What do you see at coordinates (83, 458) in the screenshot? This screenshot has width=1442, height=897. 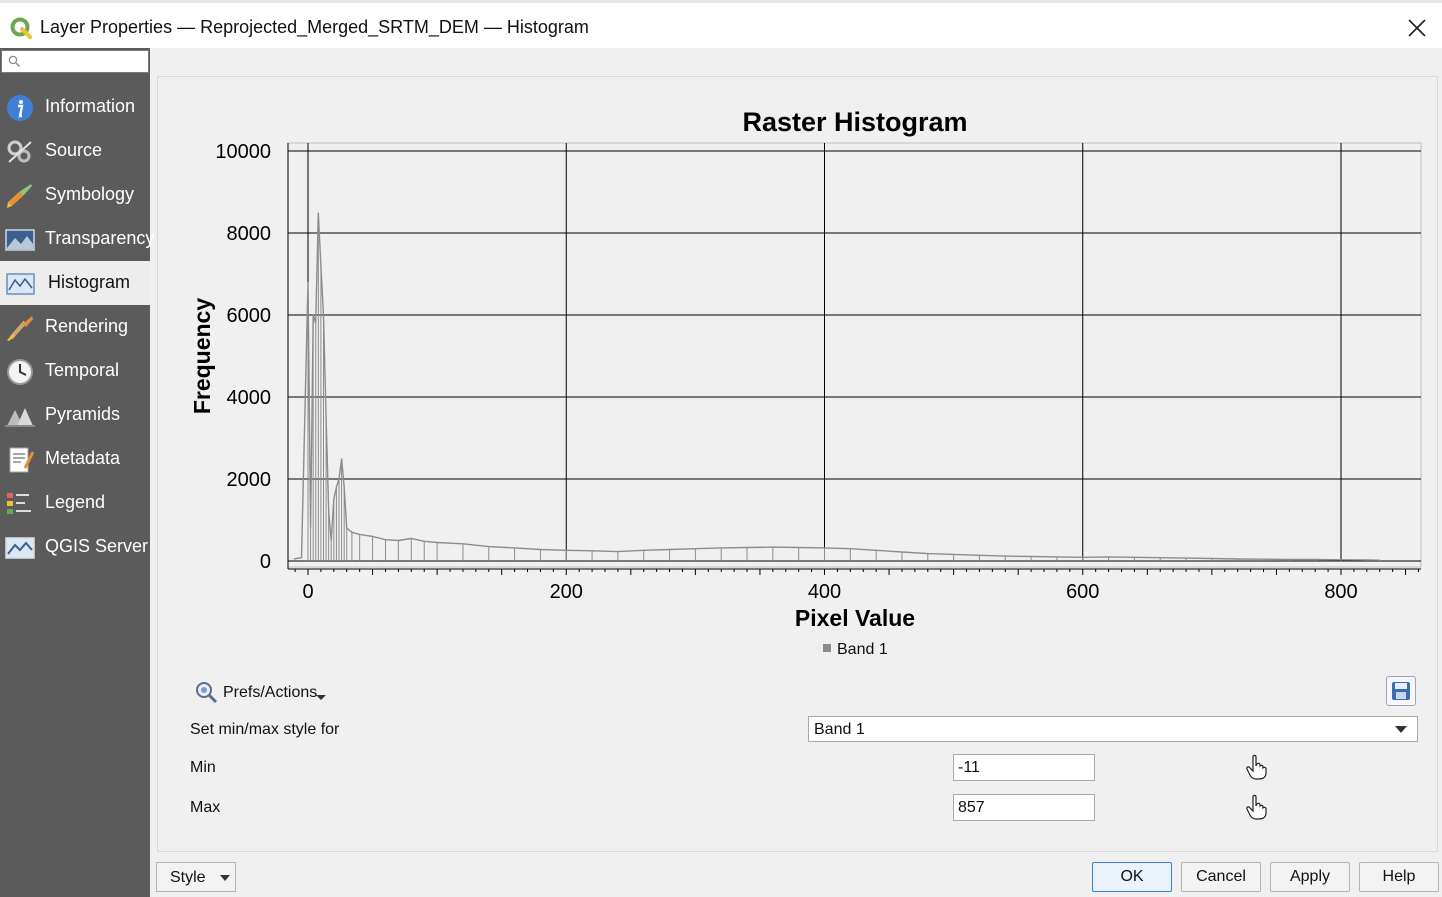 I see `sidebar-item-label: Metadata` at bounding box center [83, 458].